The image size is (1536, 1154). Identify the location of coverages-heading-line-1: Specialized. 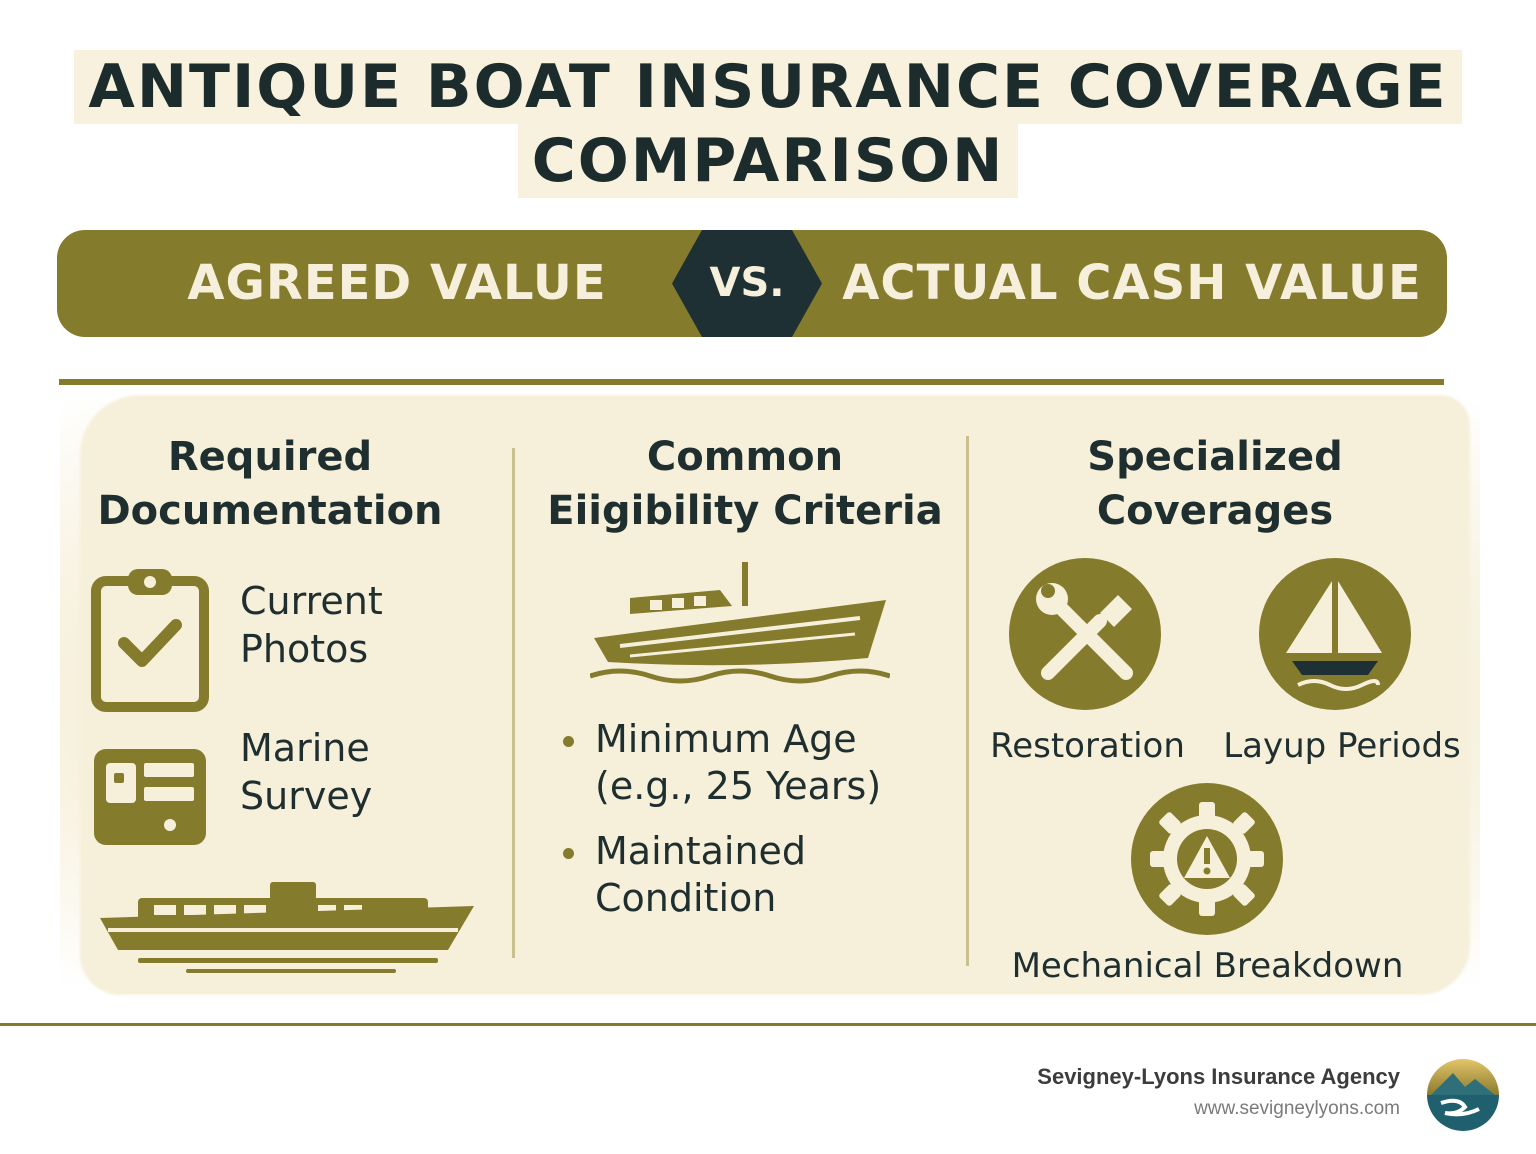
(1215, 457).